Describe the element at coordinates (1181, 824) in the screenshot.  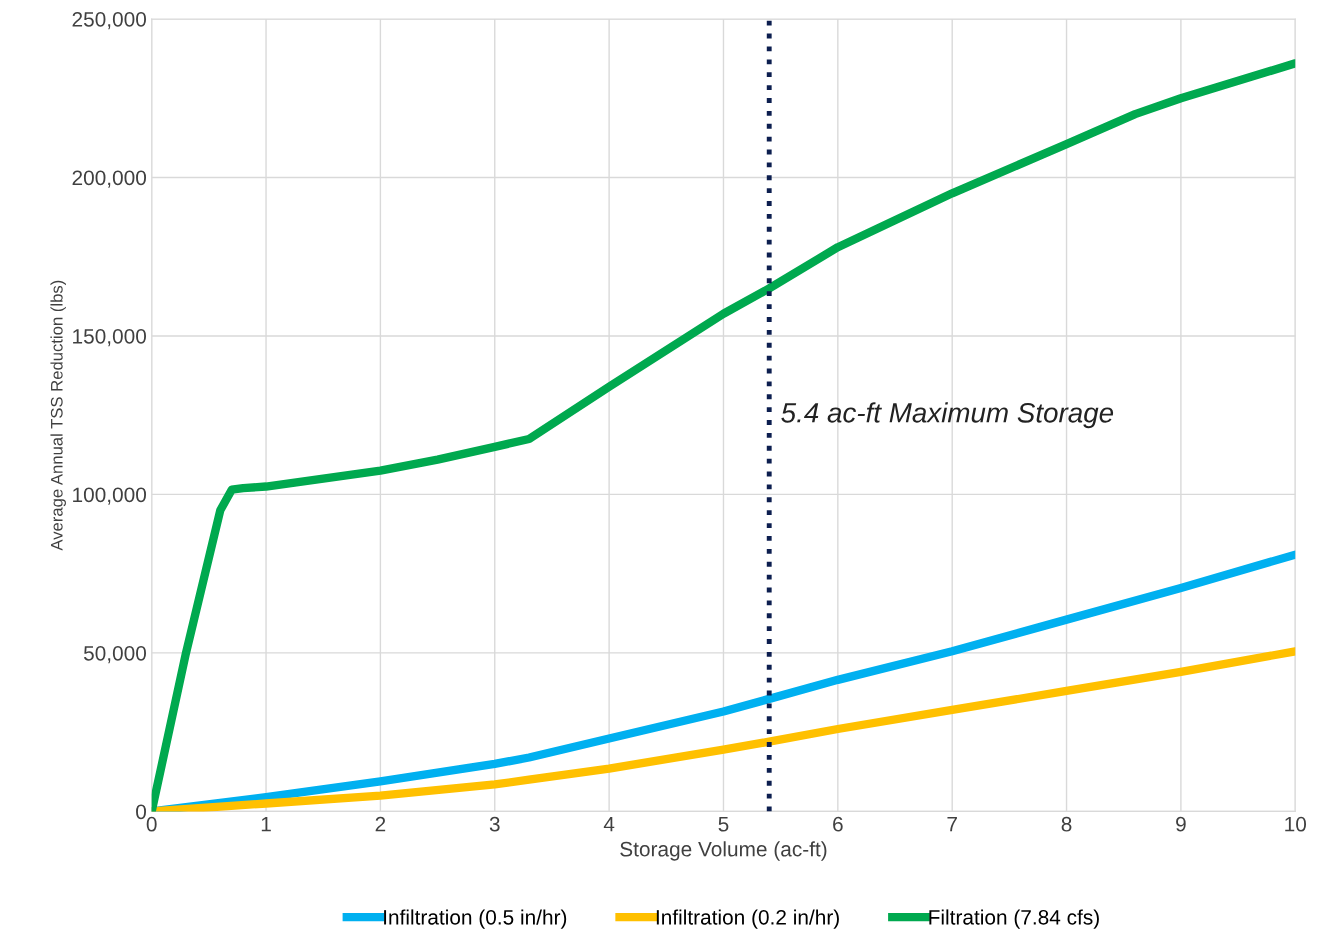
I see `x-tick-label: 9` at that location.